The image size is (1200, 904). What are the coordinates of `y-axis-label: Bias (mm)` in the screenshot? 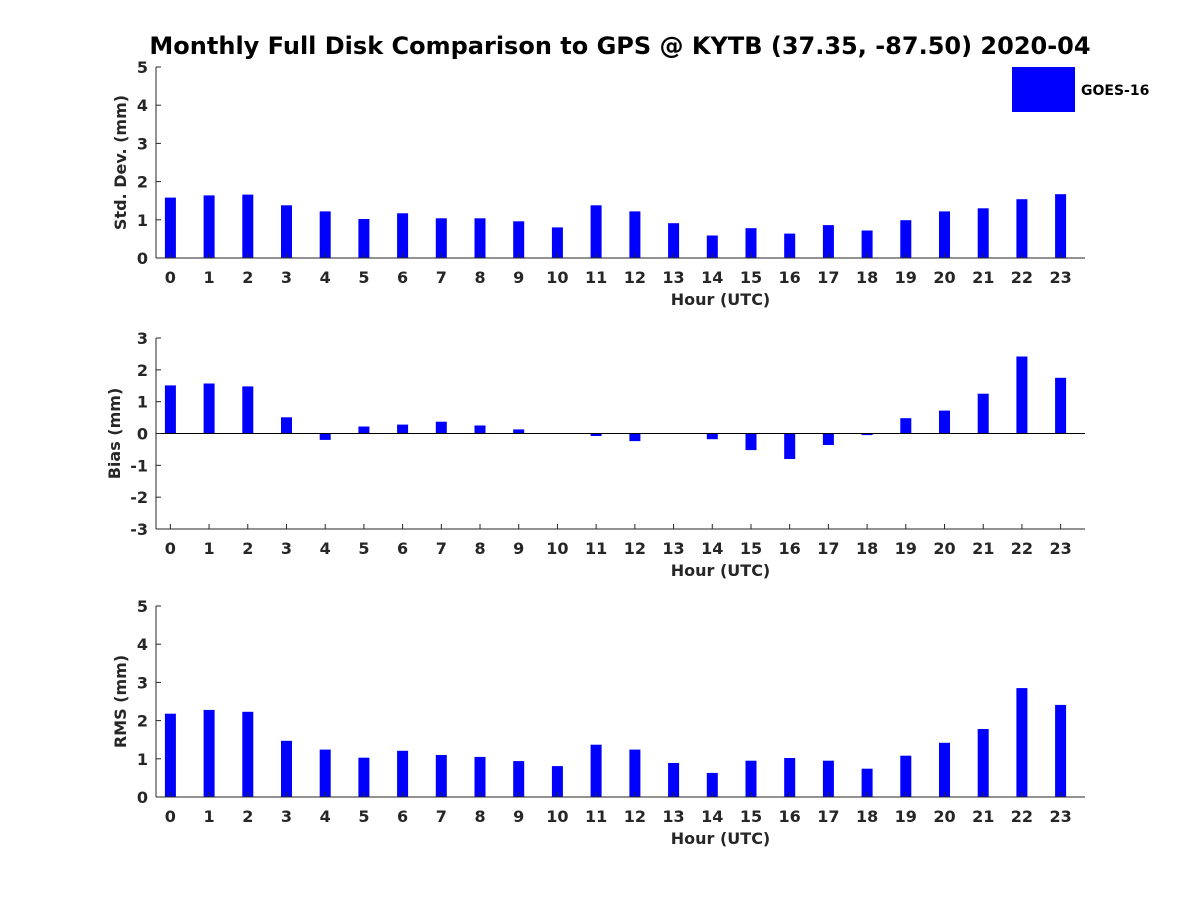 It's located at (114, 434).